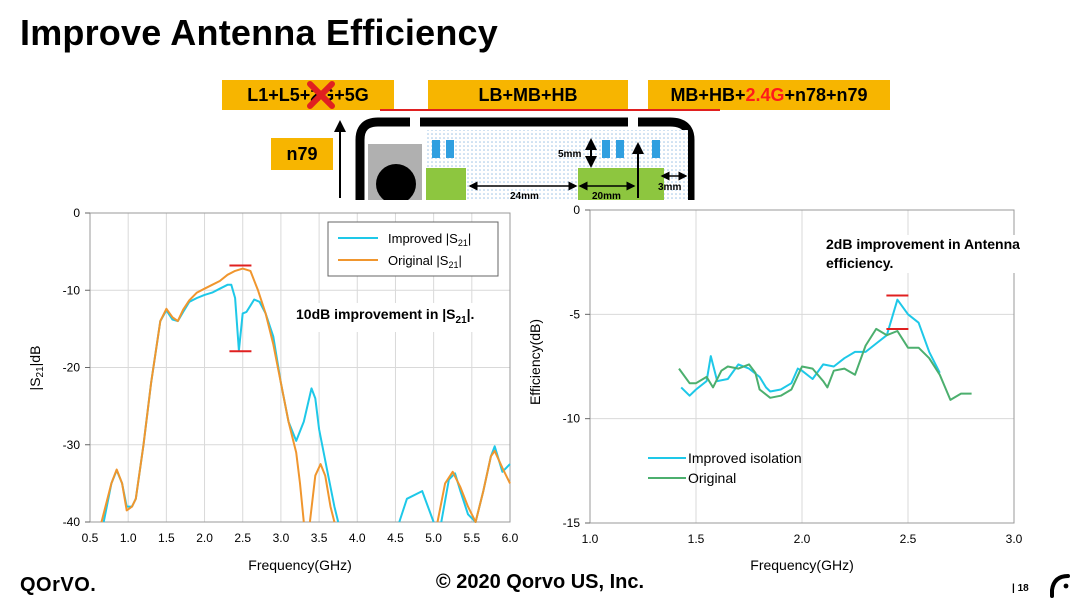 This screenshot has width=1080, height=598. What do you see at coordinates (572, 523) in the screenshot?
I see `y-tick-label: -15` at bounding box center [572, 523].